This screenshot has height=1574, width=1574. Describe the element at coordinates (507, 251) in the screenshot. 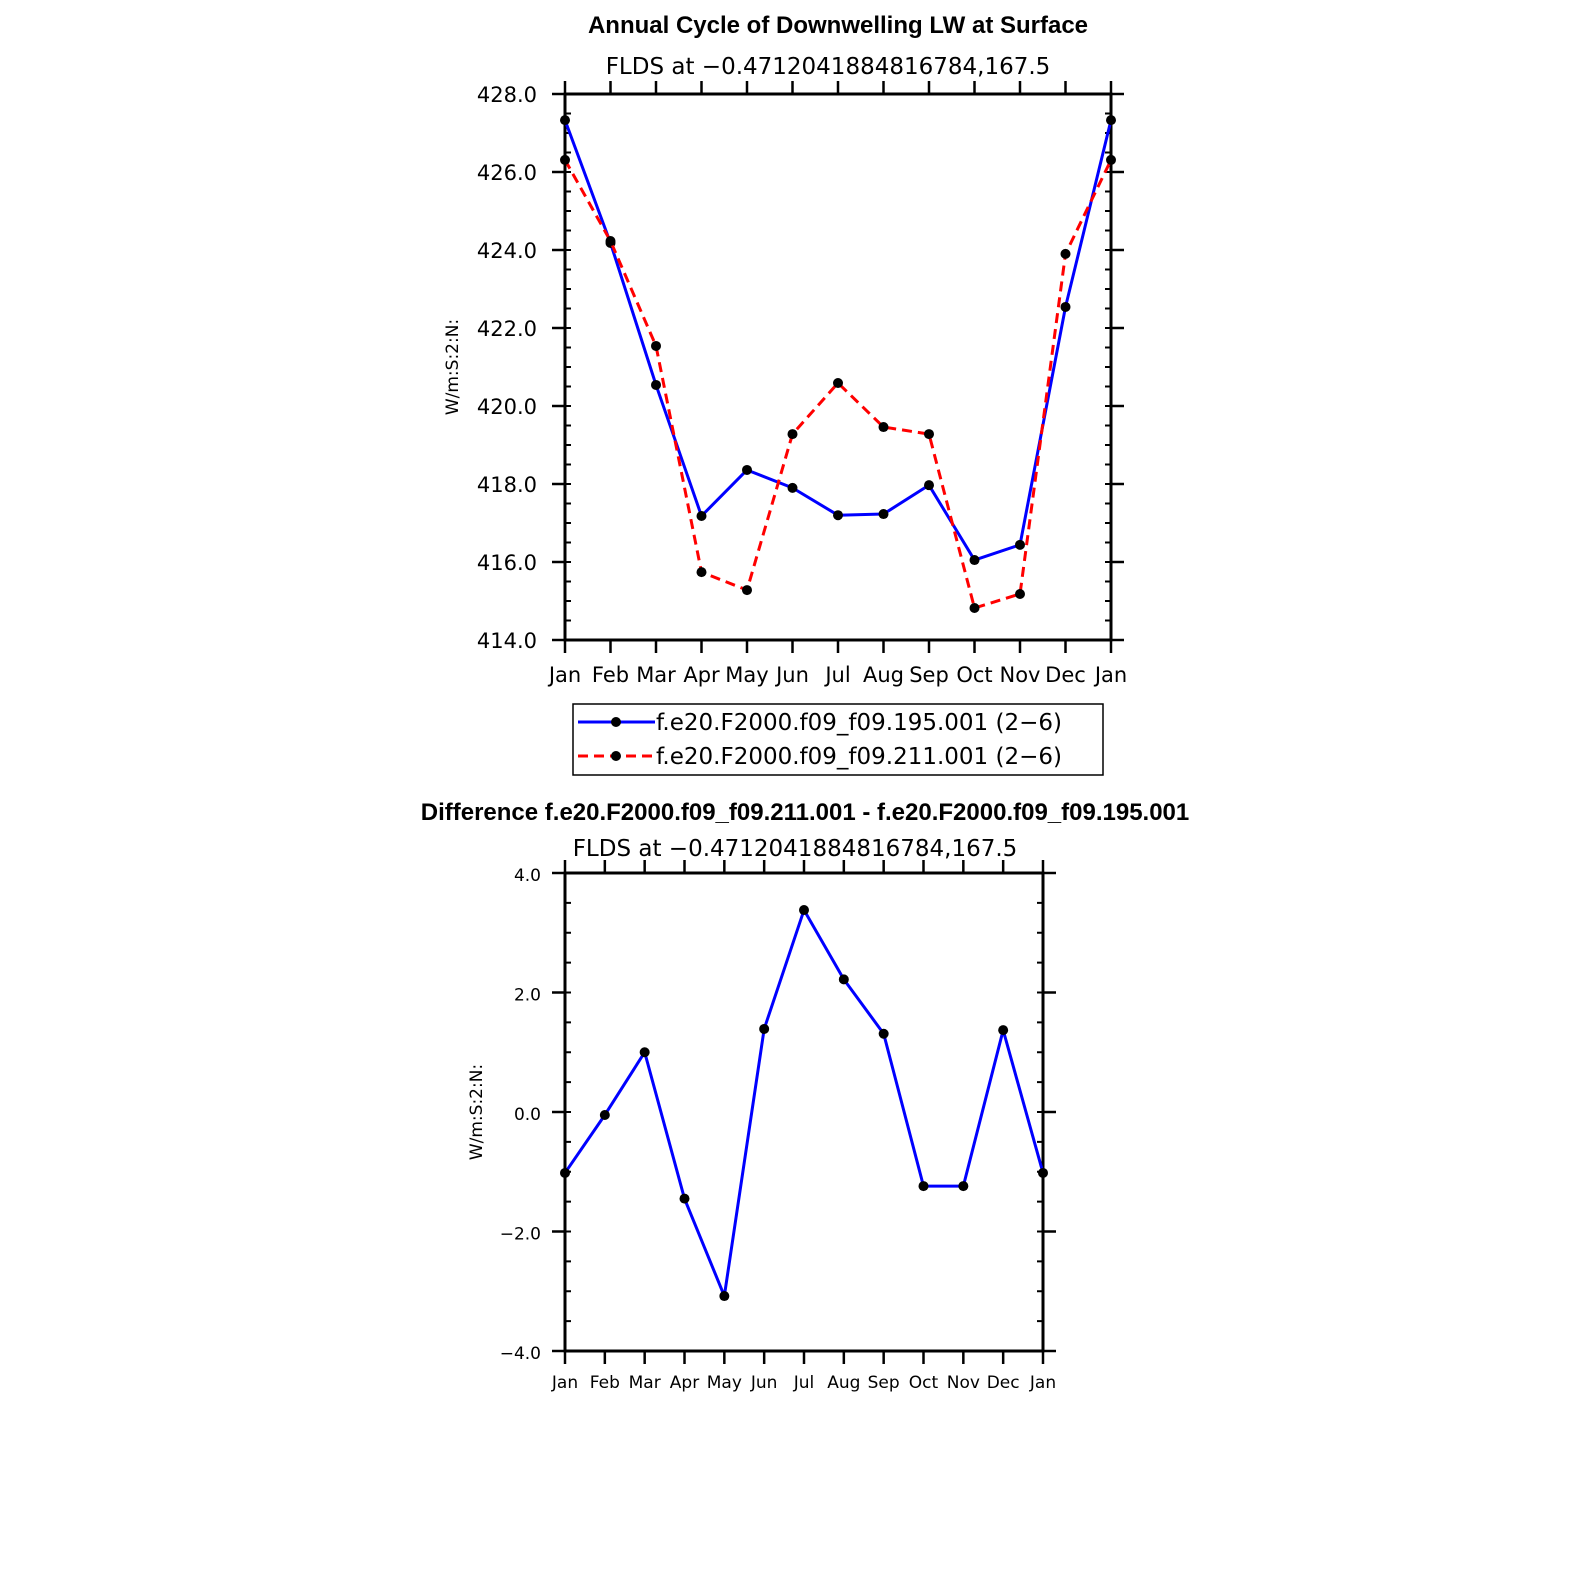

I see `y-tick-label: 424.0` at that location.